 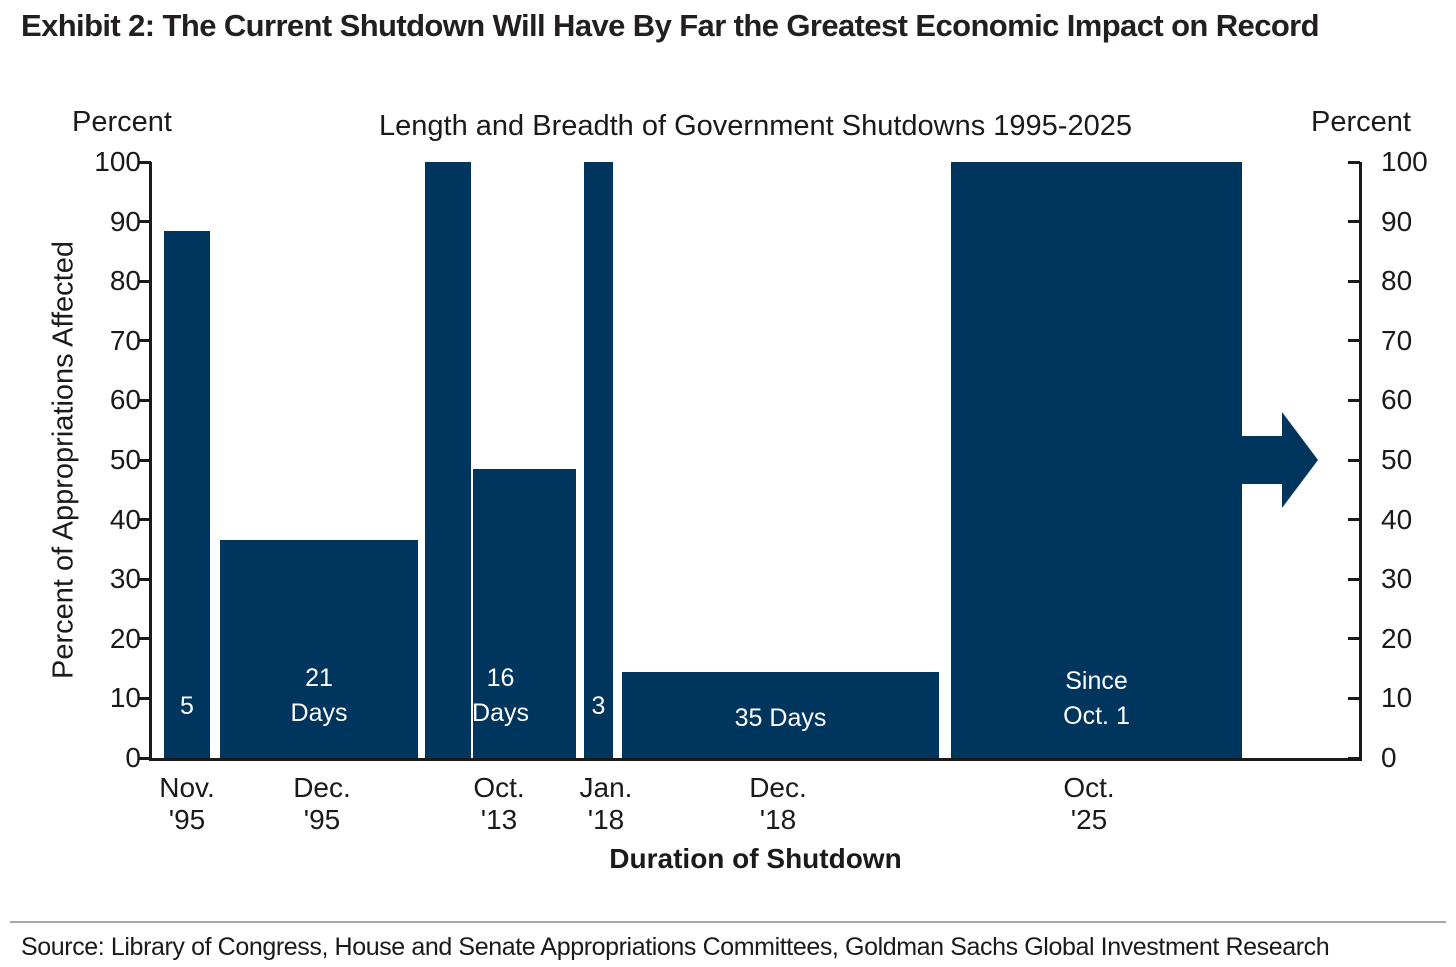 I want to click on y-tick-label-right-20: 20, so click(x=1397, y=638).